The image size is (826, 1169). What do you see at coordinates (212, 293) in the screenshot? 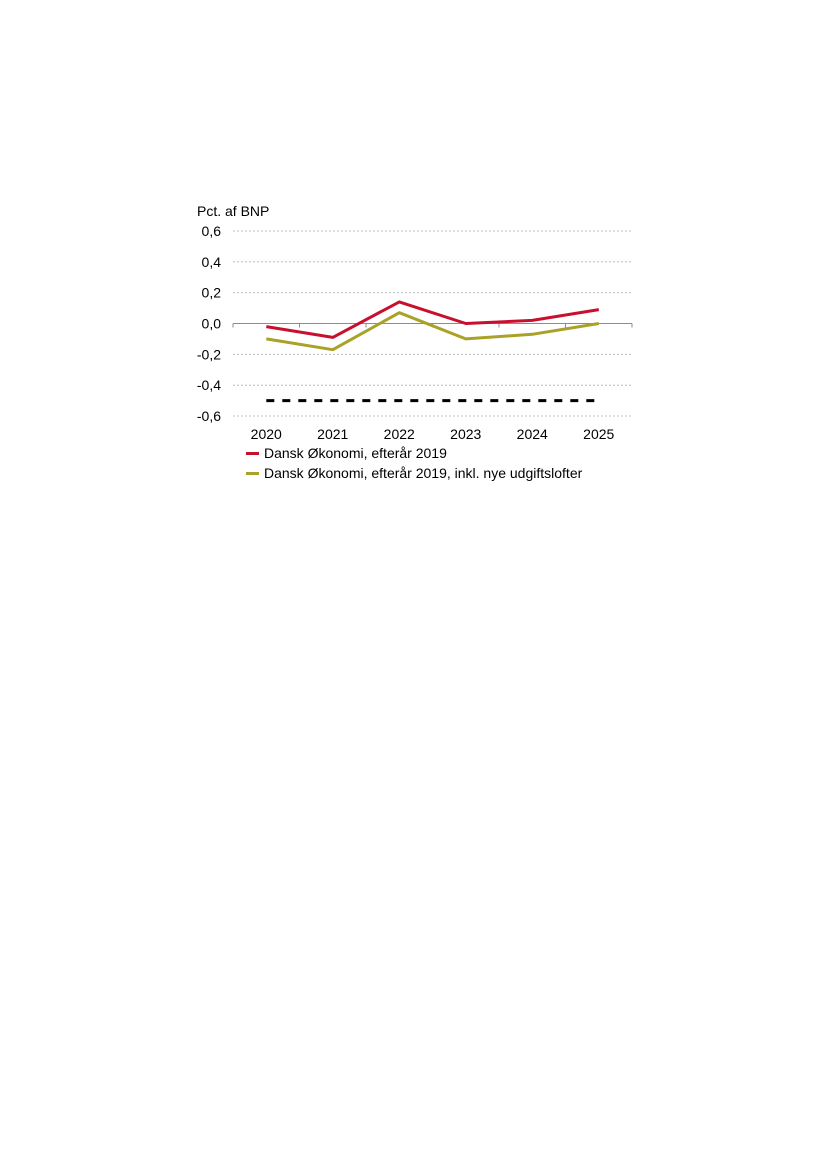
I see `y-tick-label-2: 0,2` at bounding box center [212, 293].